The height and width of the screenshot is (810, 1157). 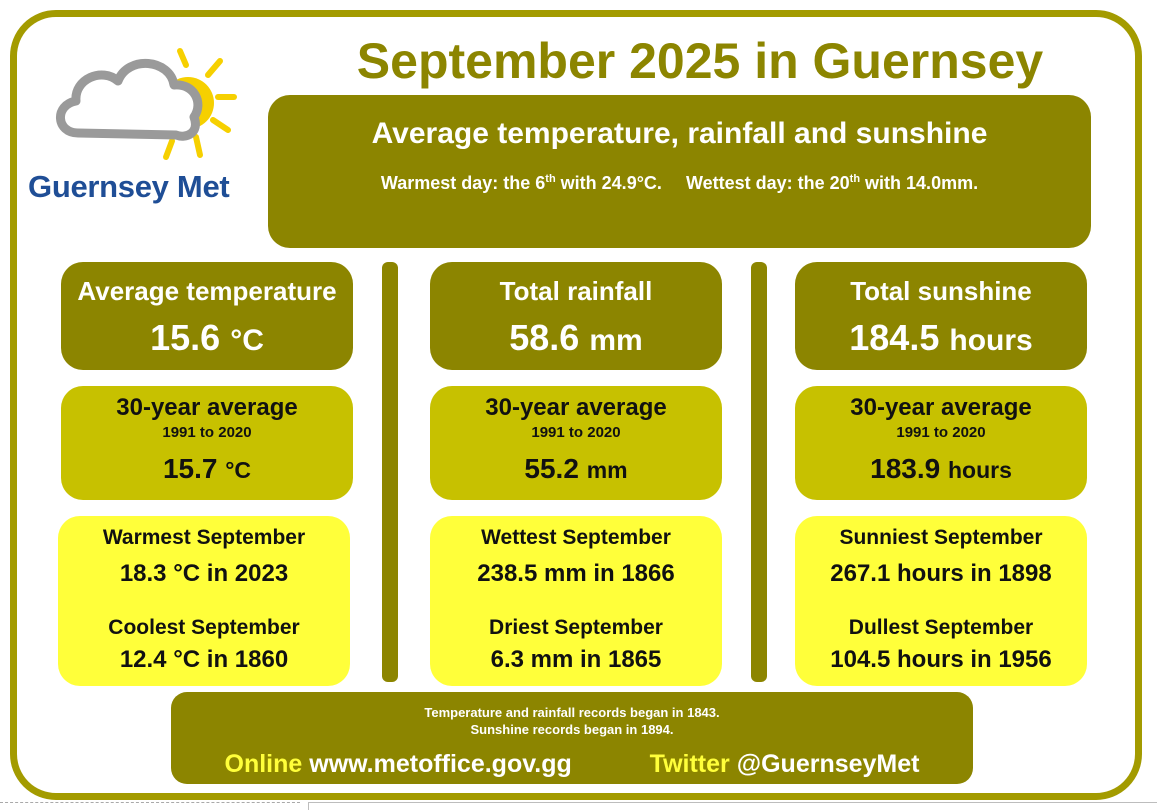 What do you see at coordinates (544, 337) in the screenshot?
I see `rainfall-number: 58.6` at bounding box center [544, 337].